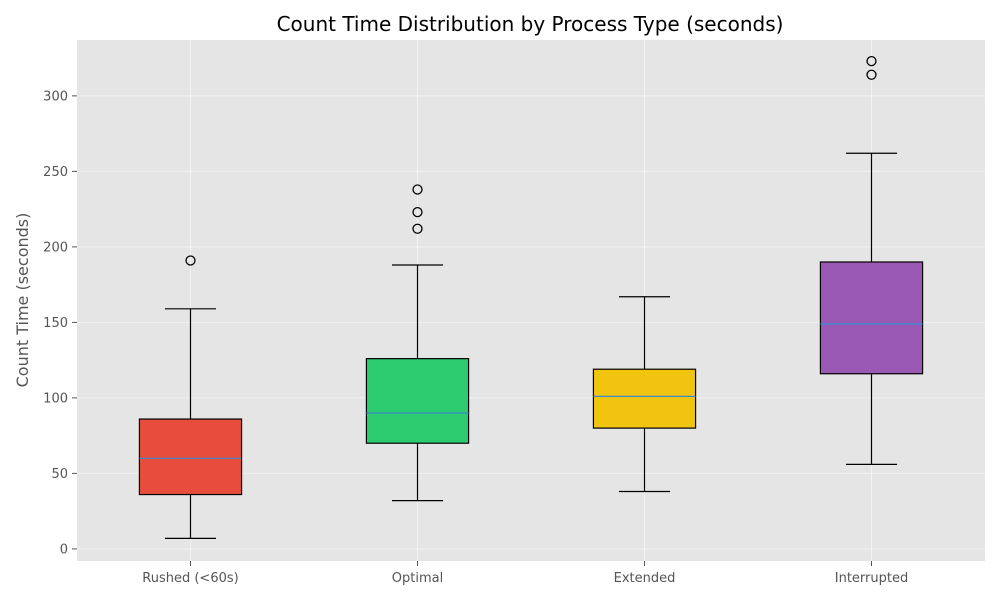  I want to click on x-tick-label: Extended, so click(645, 578).